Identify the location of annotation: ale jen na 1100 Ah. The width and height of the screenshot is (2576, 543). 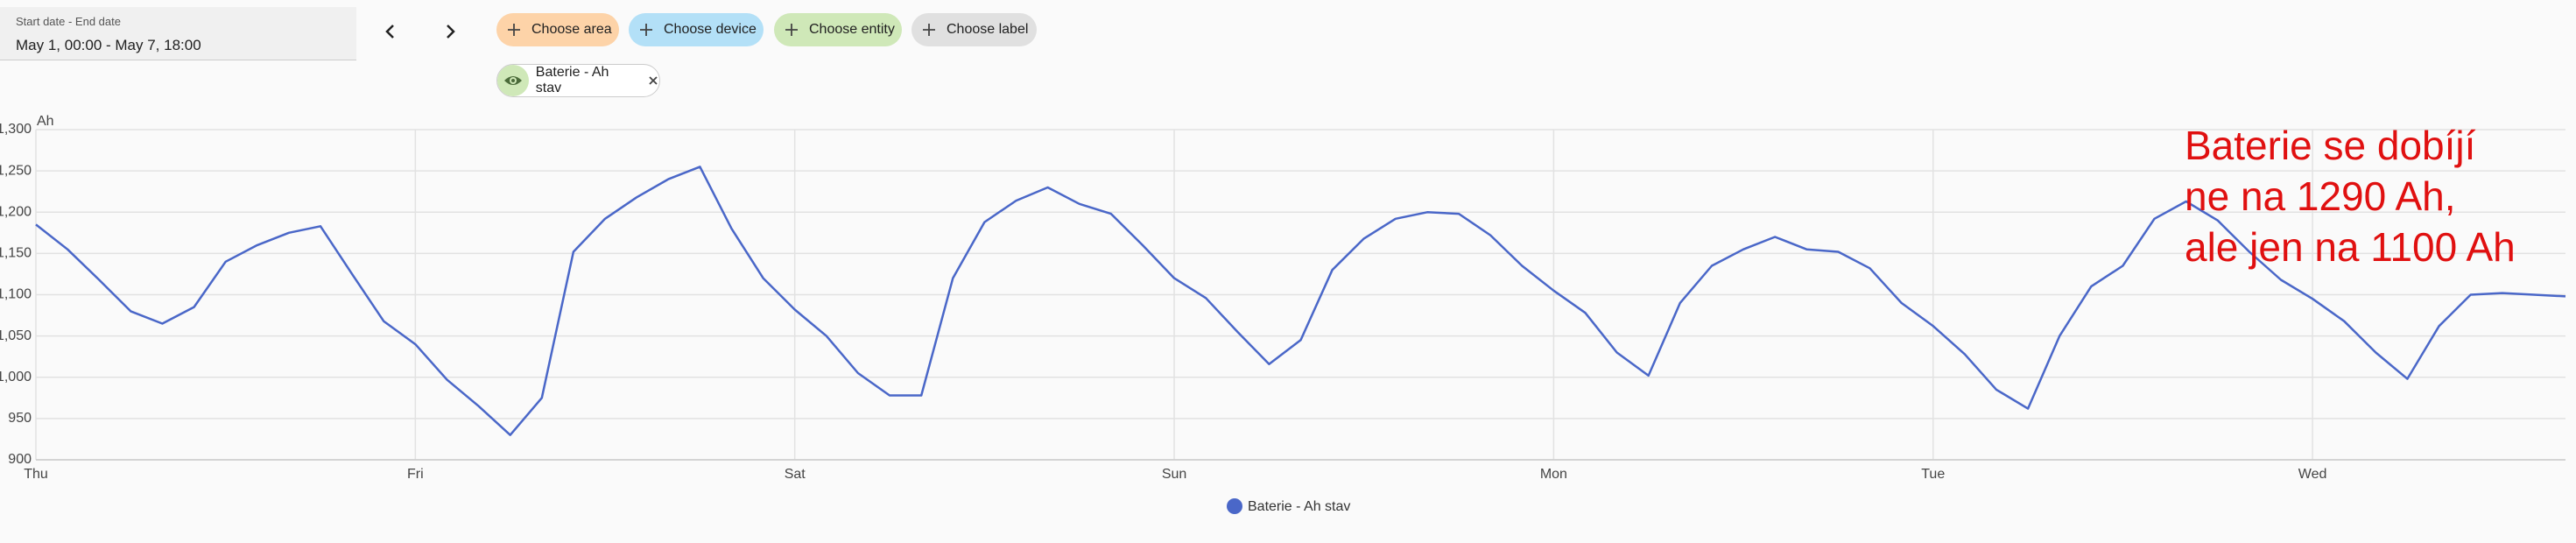
(2350, 247).